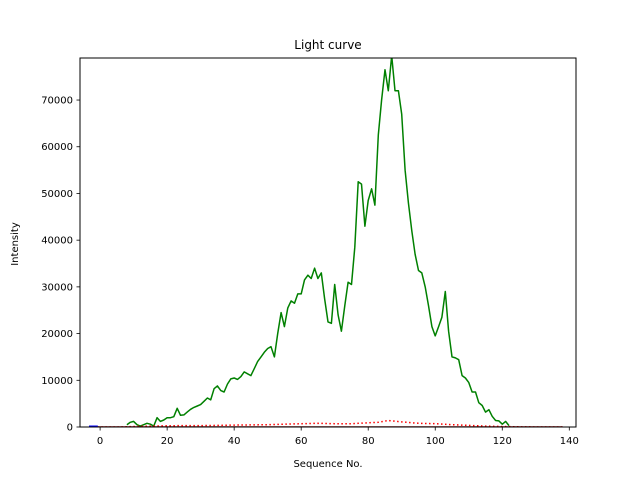  What do you see at coordinates (57, 101) in the screenshot?
I see `y-tick-label: 70000` at bounding box center [57, 101].